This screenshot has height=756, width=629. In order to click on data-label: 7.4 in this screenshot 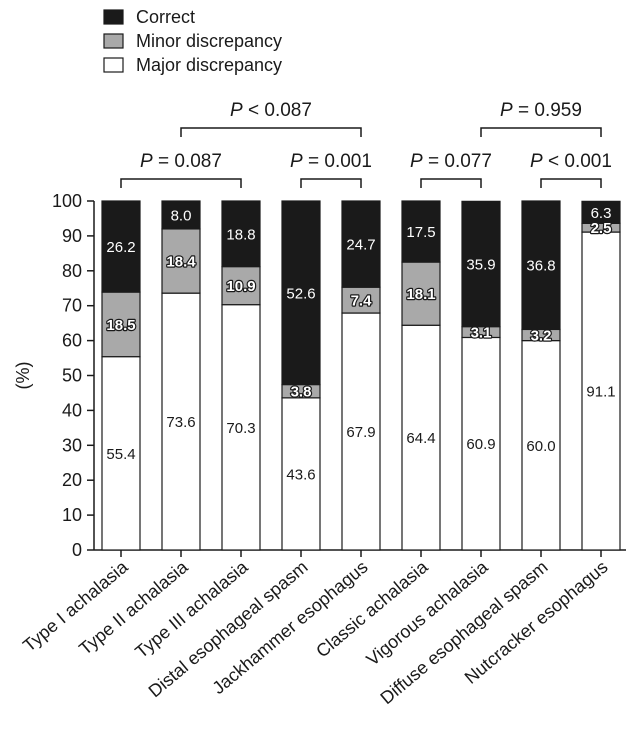, I will do `click(362, 301)`.